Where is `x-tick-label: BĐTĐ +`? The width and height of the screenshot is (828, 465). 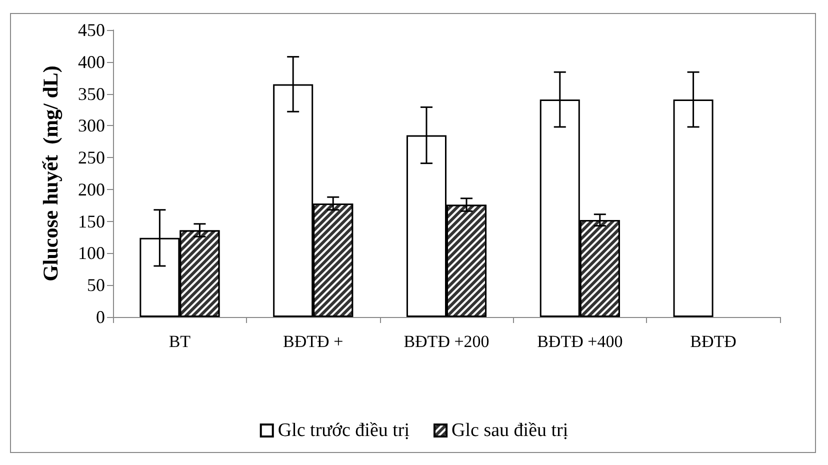 x-tick-label: BĐTĐ + is located at coordinates (313, 341).